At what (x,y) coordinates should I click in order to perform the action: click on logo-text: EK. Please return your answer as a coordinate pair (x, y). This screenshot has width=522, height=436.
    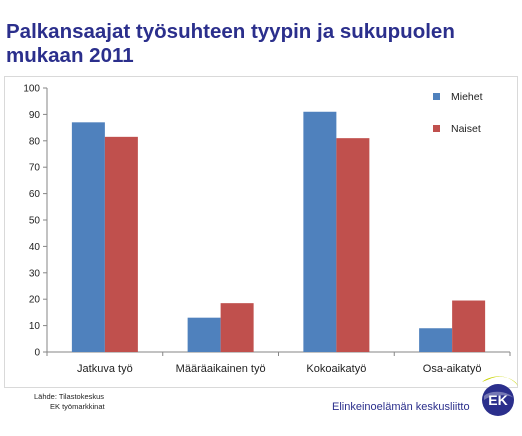
    Looking at the image, I should click on (497, 400).